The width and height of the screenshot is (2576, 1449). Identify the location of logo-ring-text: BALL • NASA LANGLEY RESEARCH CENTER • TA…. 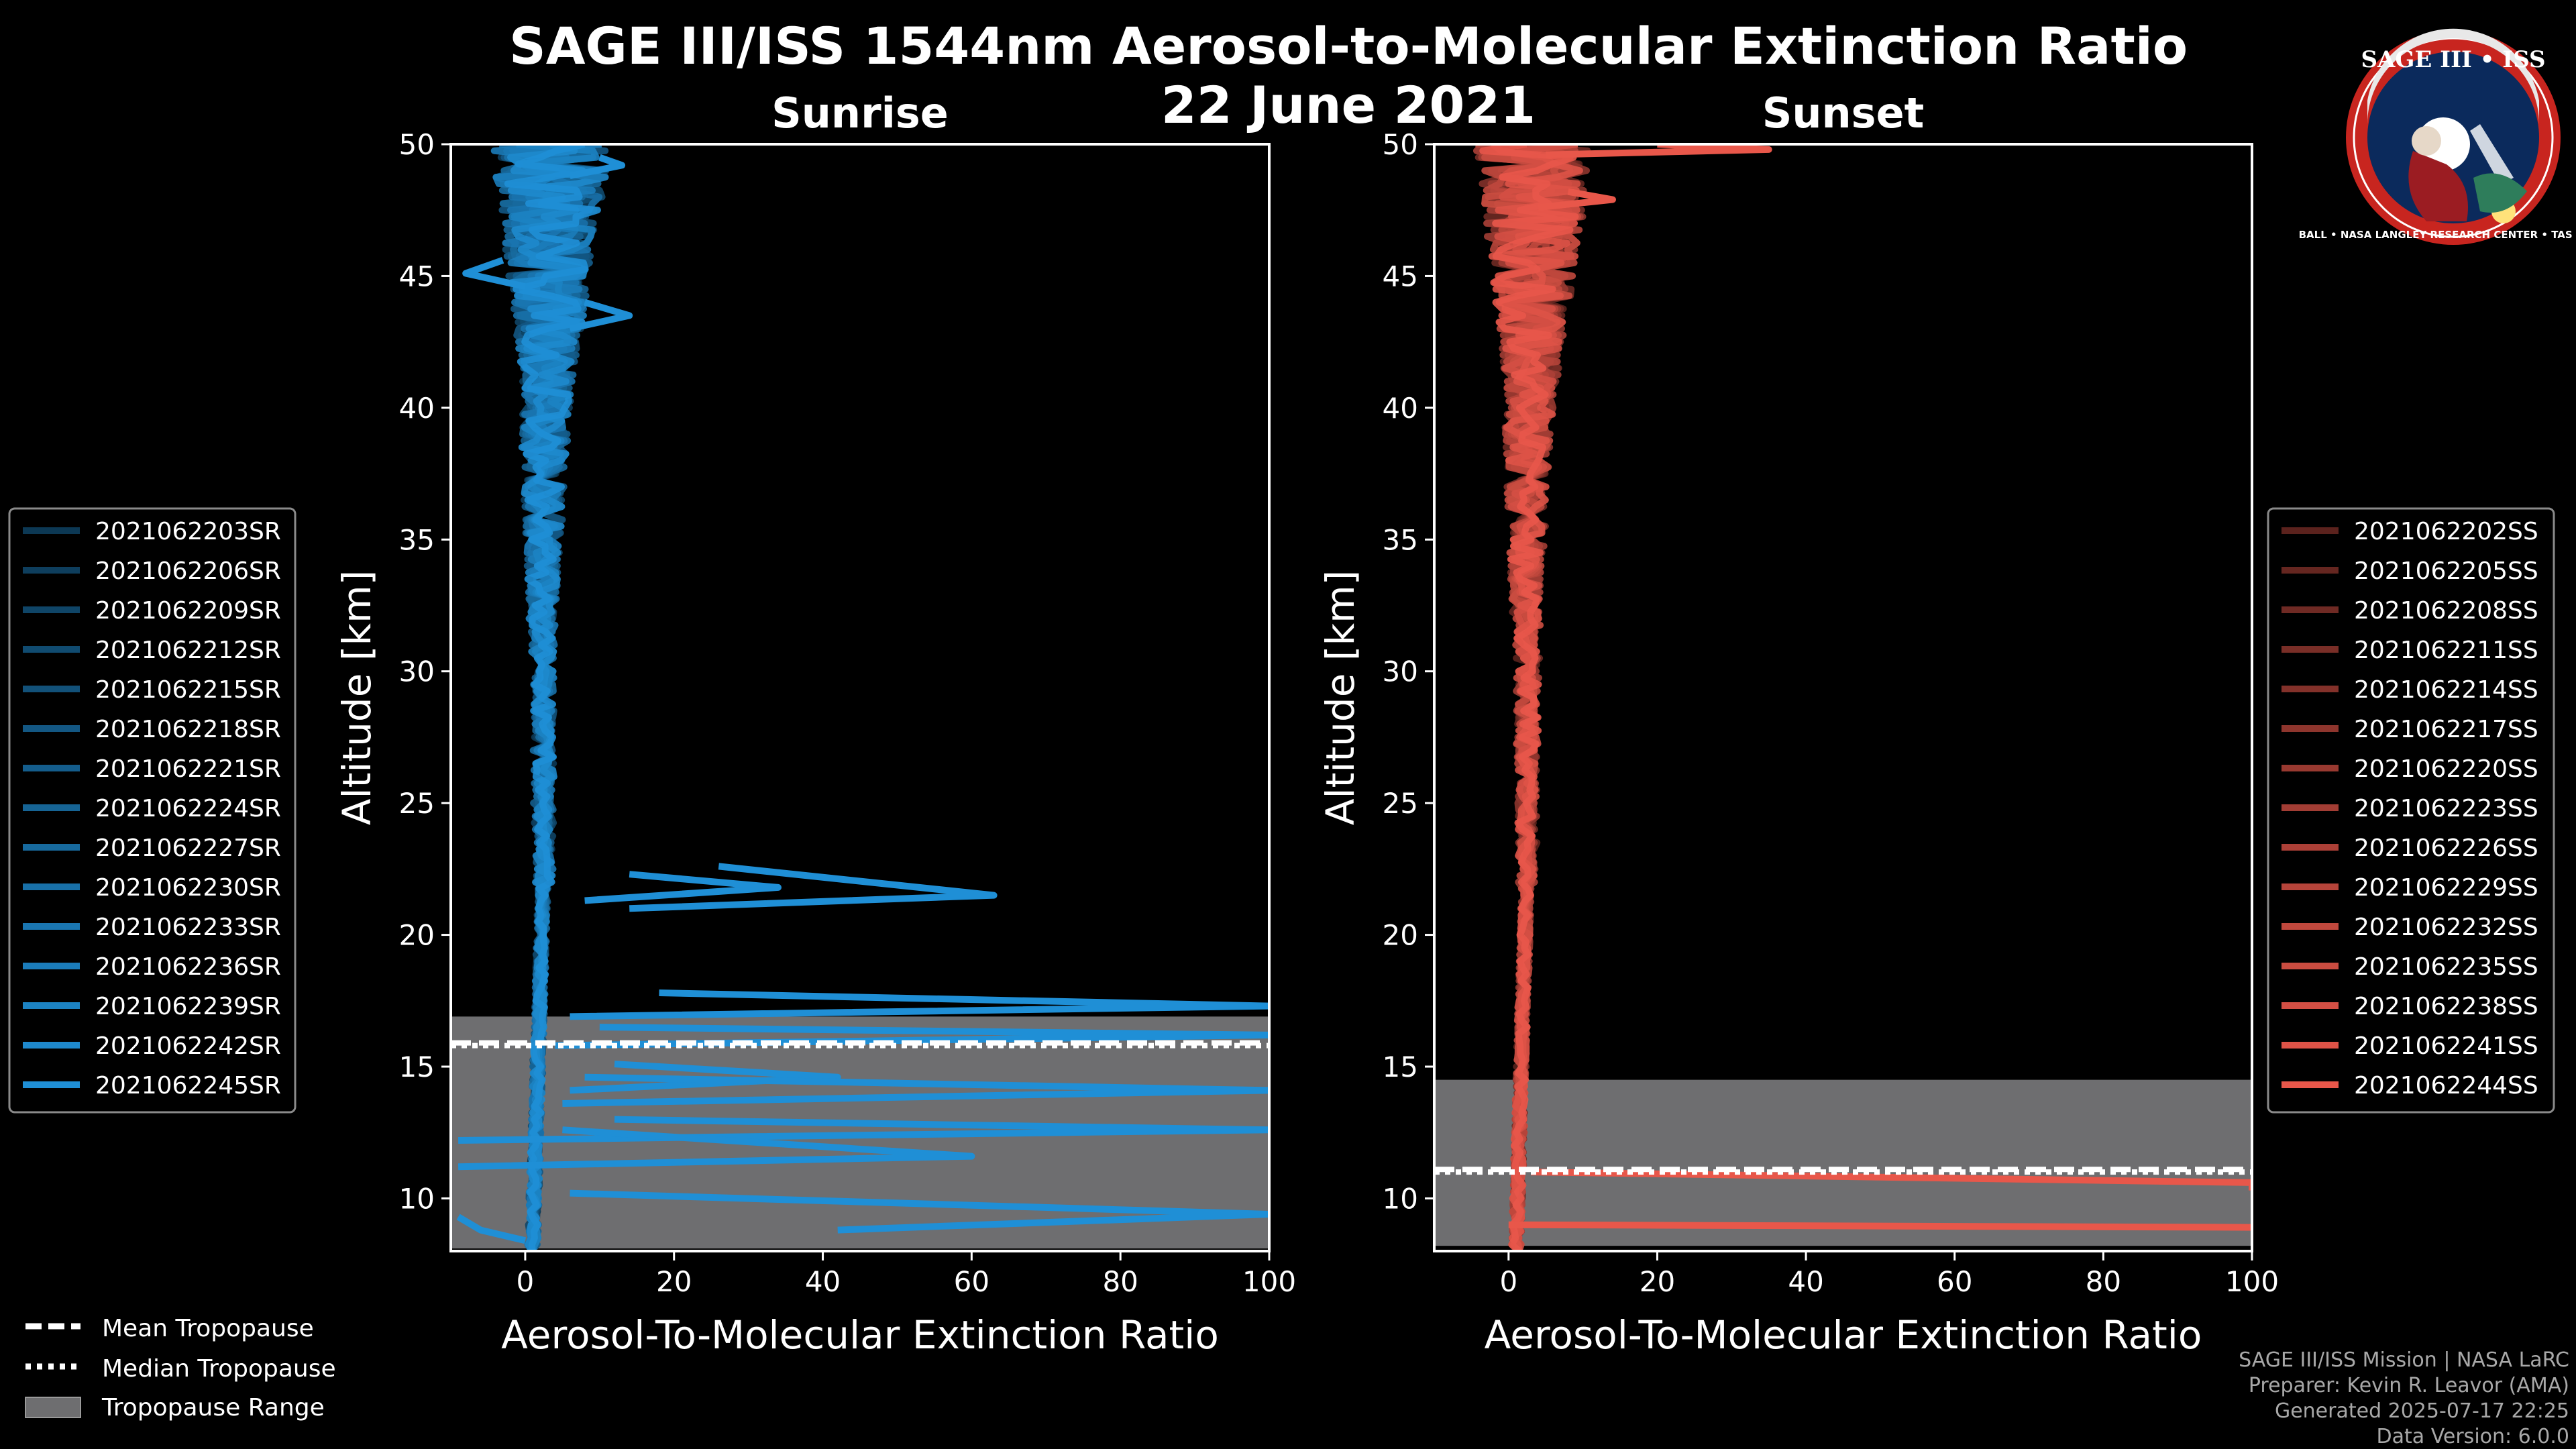
(2437, 235).